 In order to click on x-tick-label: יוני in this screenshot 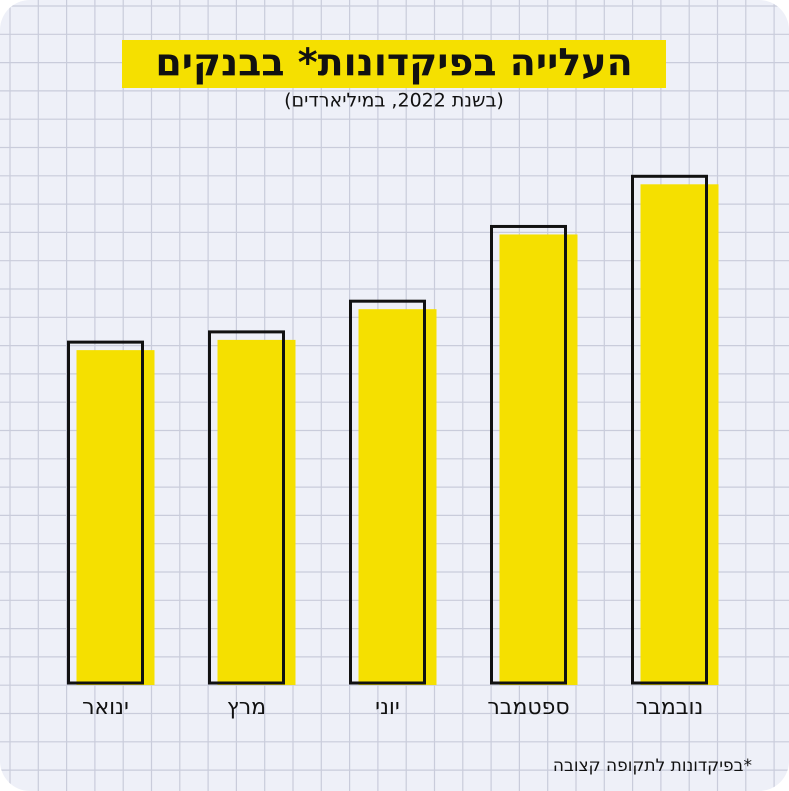, I will do `click(387, 707)`.